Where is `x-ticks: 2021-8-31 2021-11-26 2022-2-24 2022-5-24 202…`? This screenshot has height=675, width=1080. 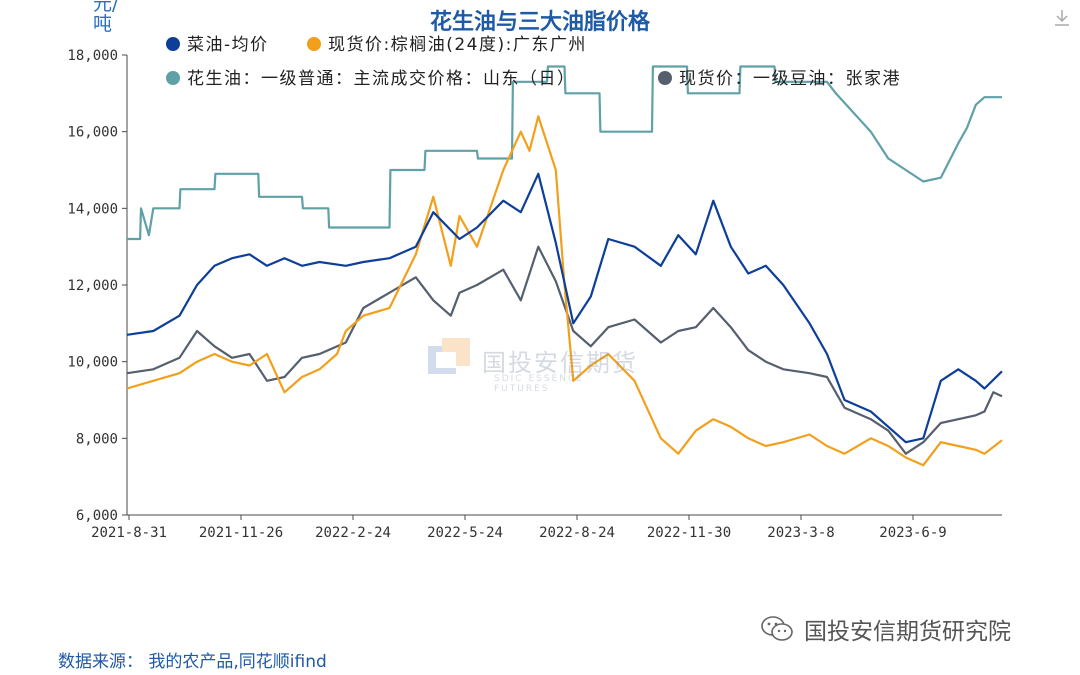
x-ticks: 2021-8-31 2021-11-26 2022-2-24 2022-5-24 202… is located at coordinates (519, 528).